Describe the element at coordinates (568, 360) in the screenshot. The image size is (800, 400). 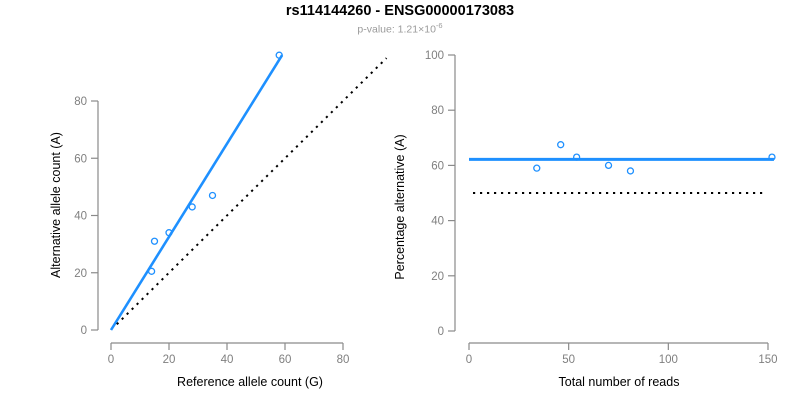
I see `x-tick-label: 50` at that location.